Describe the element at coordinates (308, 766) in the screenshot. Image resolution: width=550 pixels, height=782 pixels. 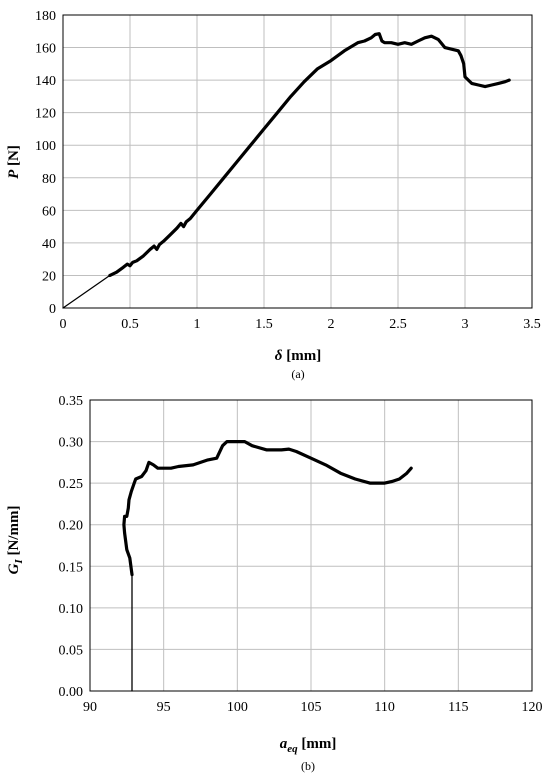
I see `chart-b-caption: (b)` at that location.